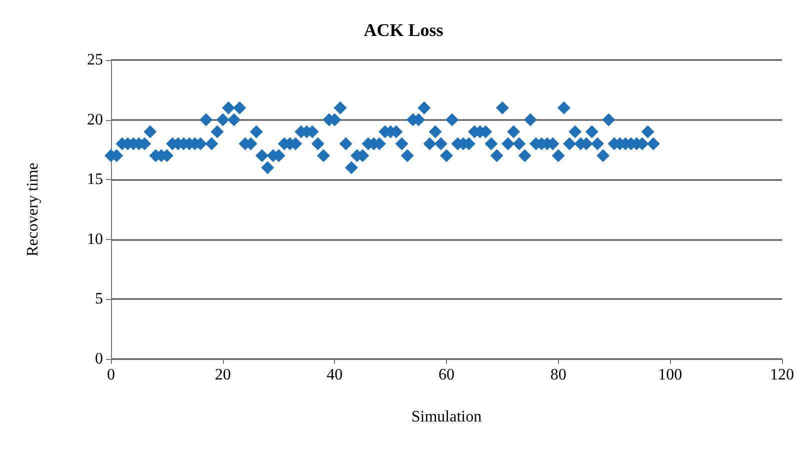  I want to click on y-tick-label: 25, so click(95, 60).